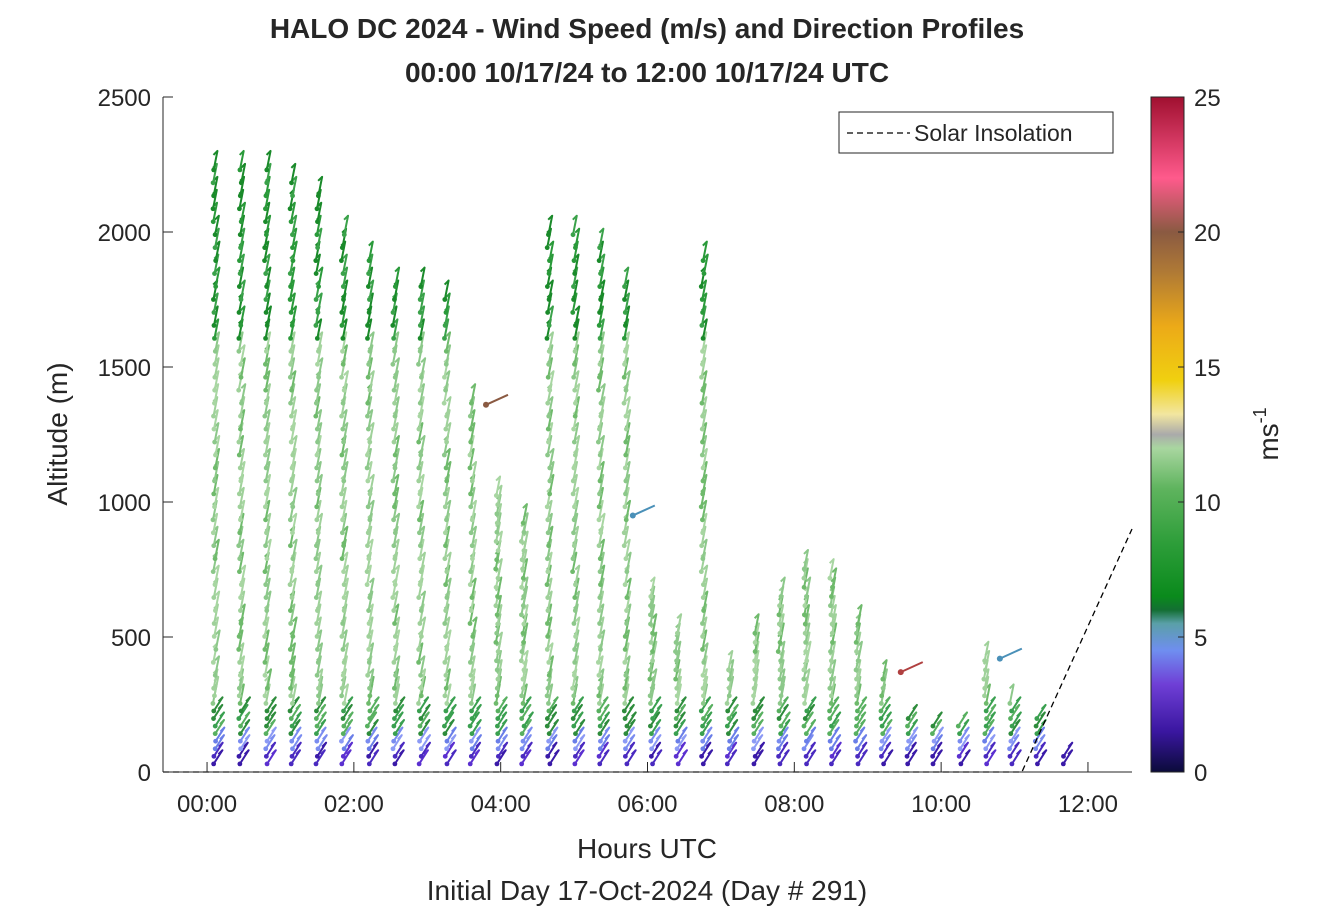 This screenshot has height=916, width=1343. Describe the element at coordinates (144, 773) in the screenshot. I see `y-tick-label: 0` at that location.